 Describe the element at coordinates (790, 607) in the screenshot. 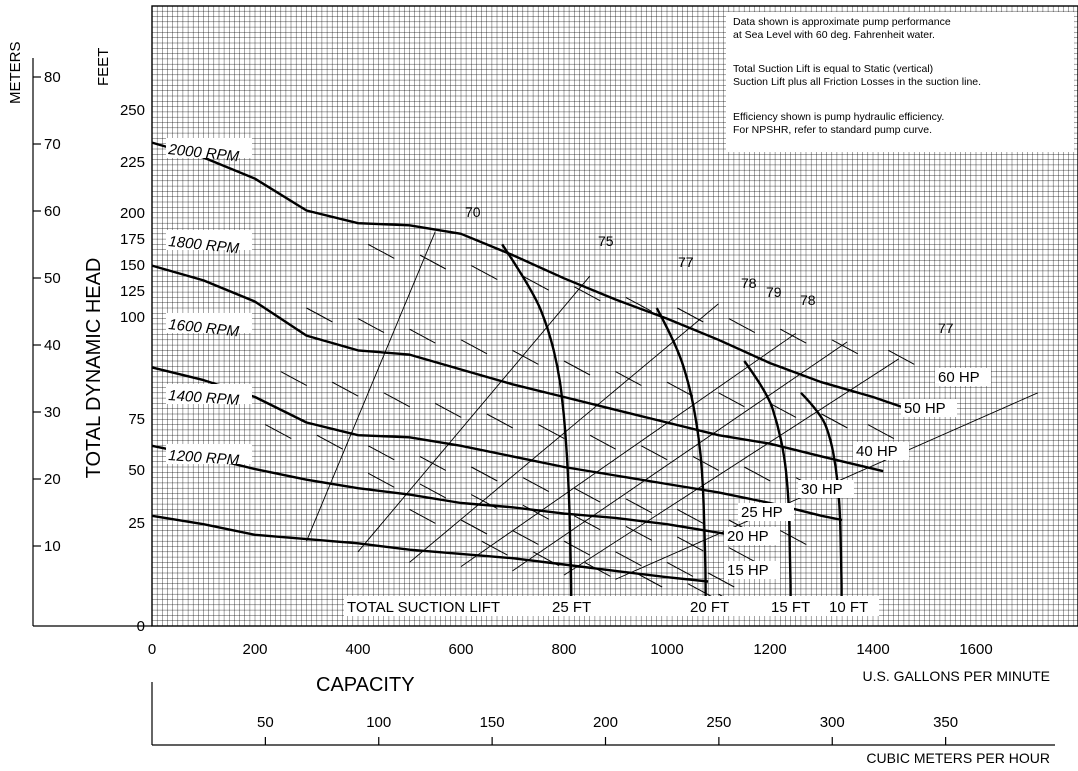

I see `suction-label-15ft: 15 FT` at that location.